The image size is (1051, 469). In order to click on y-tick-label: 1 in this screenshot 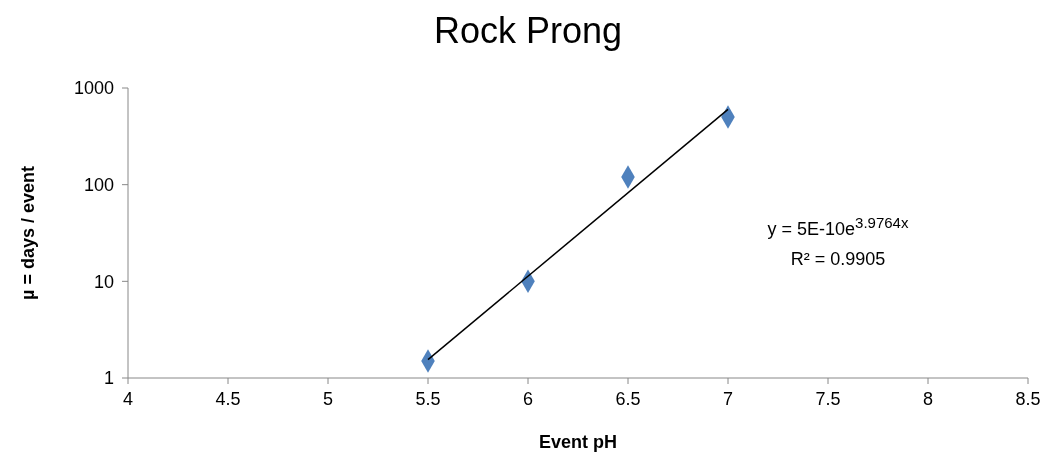, I will do `click(108, 378)`.